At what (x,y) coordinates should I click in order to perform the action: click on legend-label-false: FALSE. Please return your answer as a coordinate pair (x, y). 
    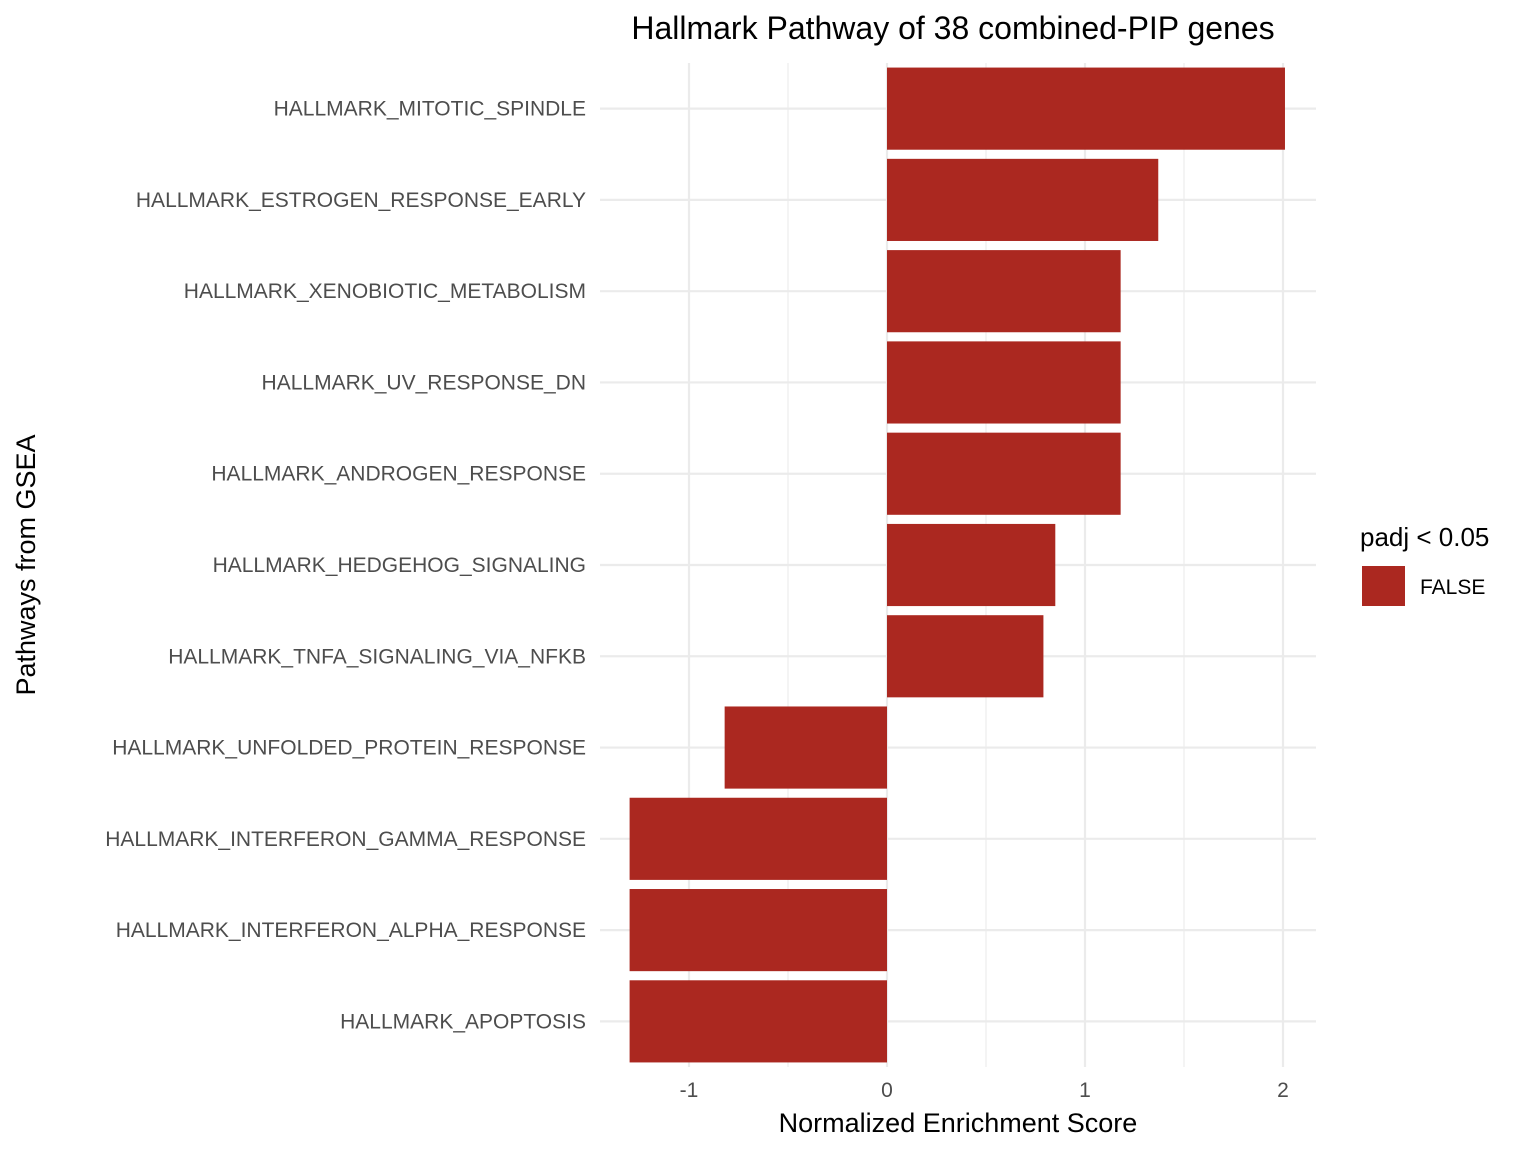
    Looking at the image, I should click on (1452, 587).